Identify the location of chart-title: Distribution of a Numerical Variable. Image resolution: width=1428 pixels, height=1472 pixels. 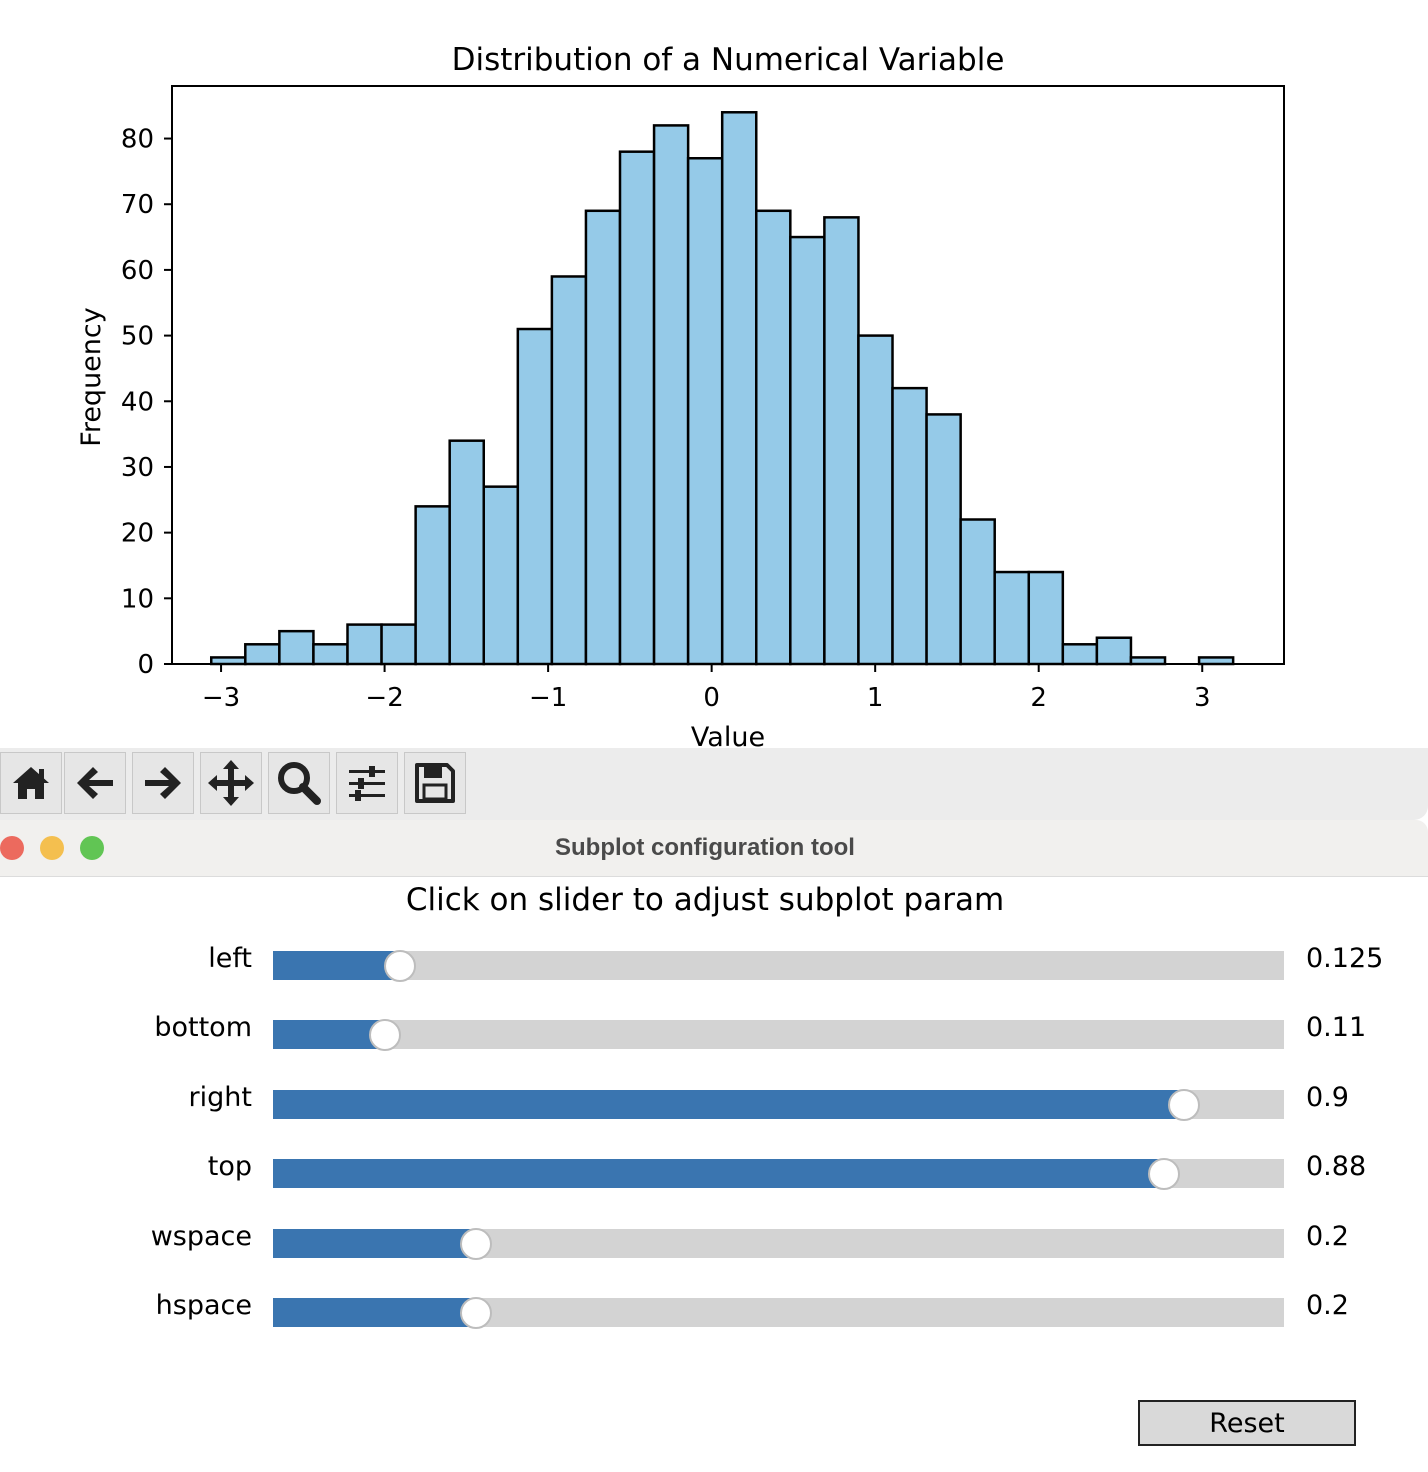
(728, 60).